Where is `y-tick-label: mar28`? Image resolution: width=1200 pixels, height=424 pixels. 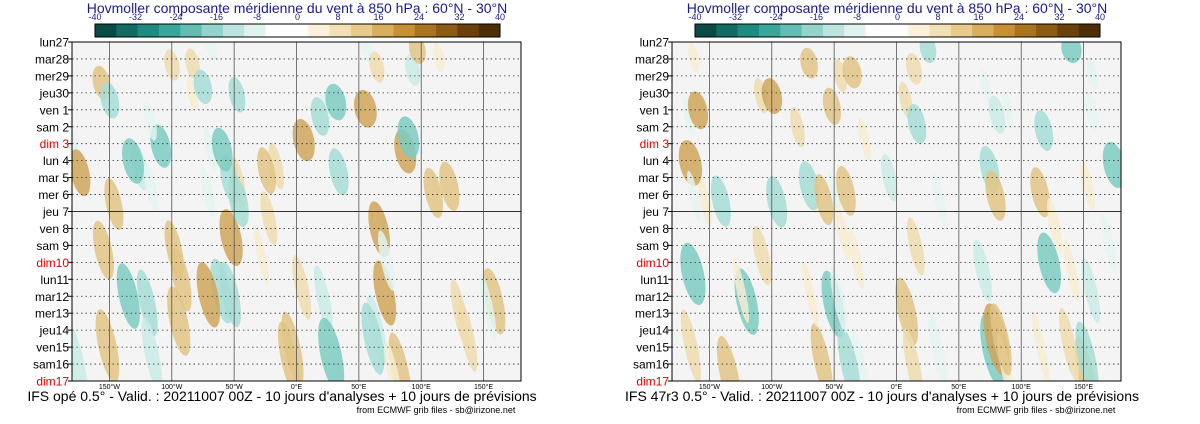 y-tick-label: mar28 is located at coordinates (652, 59).